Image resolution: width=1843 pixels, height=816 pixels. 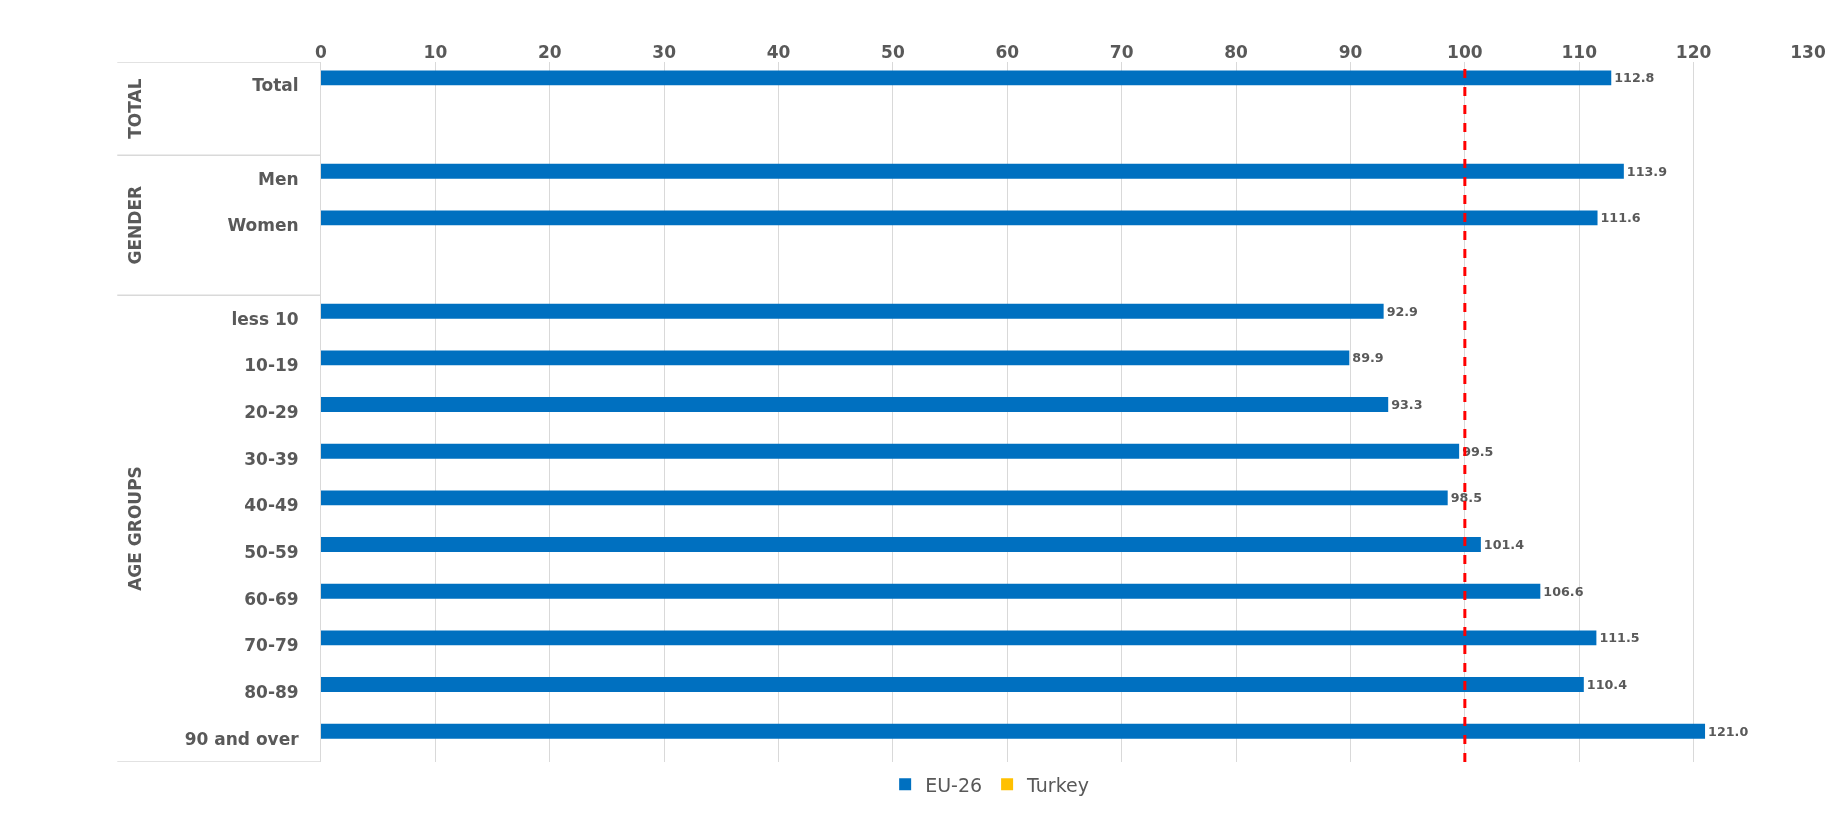 What do you see at coordinates (271, 411) in the screenshot?
I see `y-tick-label: 20-29` at bounding box center [271, 411].